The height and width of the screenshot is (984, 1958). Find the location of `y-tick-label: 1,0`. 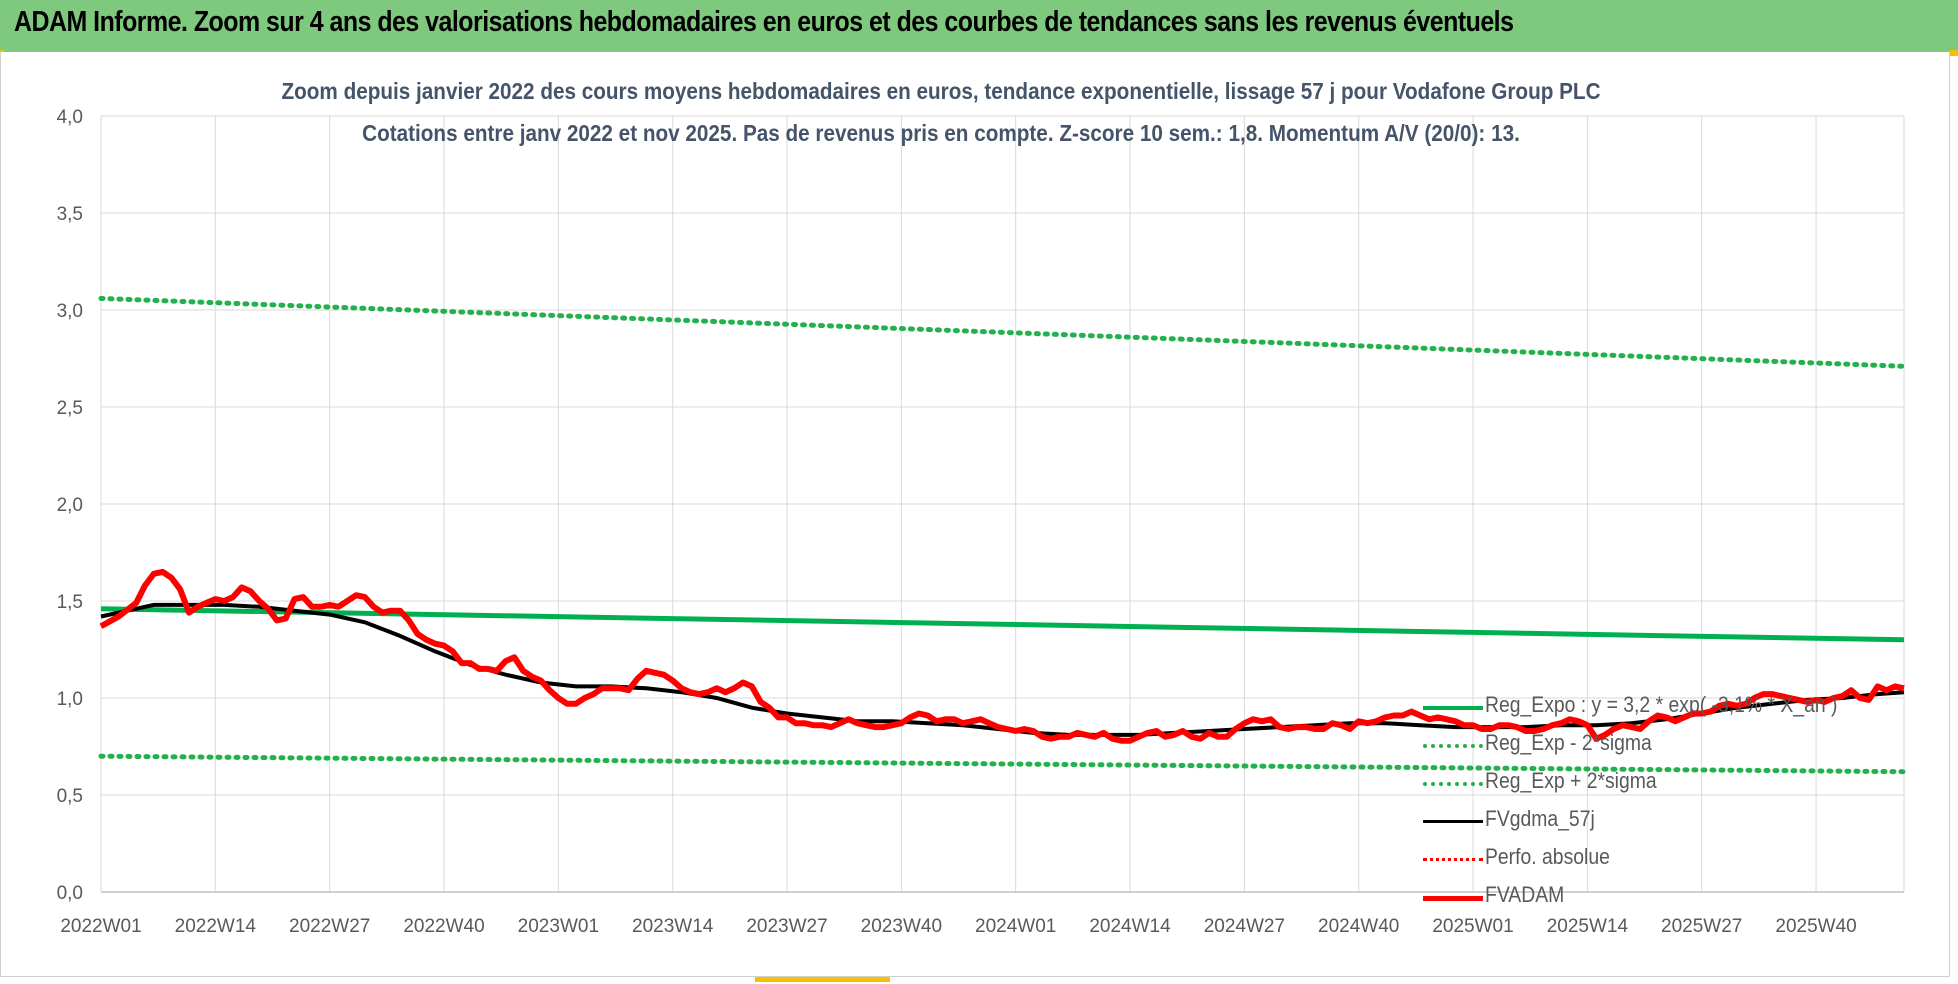

y-tick-label: 1,0 is located at coordinates (70, 699).